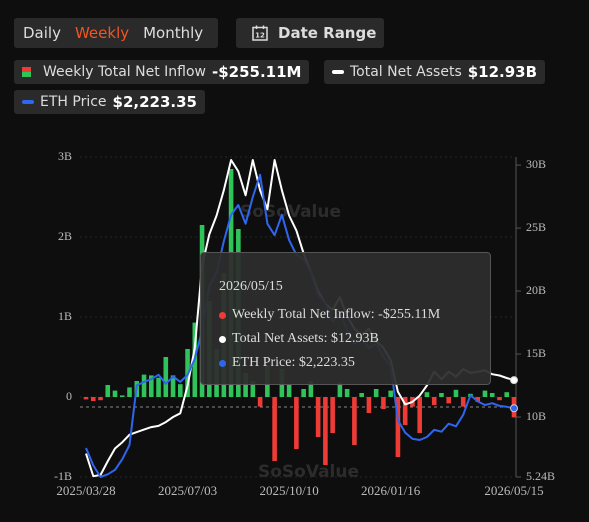  What do you see at coordinates (260, 36) in the screenshot?
I see `svg-text: 12` at bounding box center [260, 36].